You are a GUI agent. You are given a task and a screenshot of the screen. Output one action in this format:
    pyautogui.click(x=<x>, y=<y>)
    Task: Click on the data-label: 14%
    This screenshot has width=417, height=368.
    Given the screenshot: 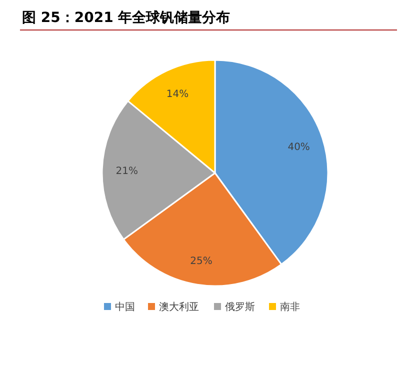 What is the action you would take?
    pyautogui.click(x=177, y=94)
    